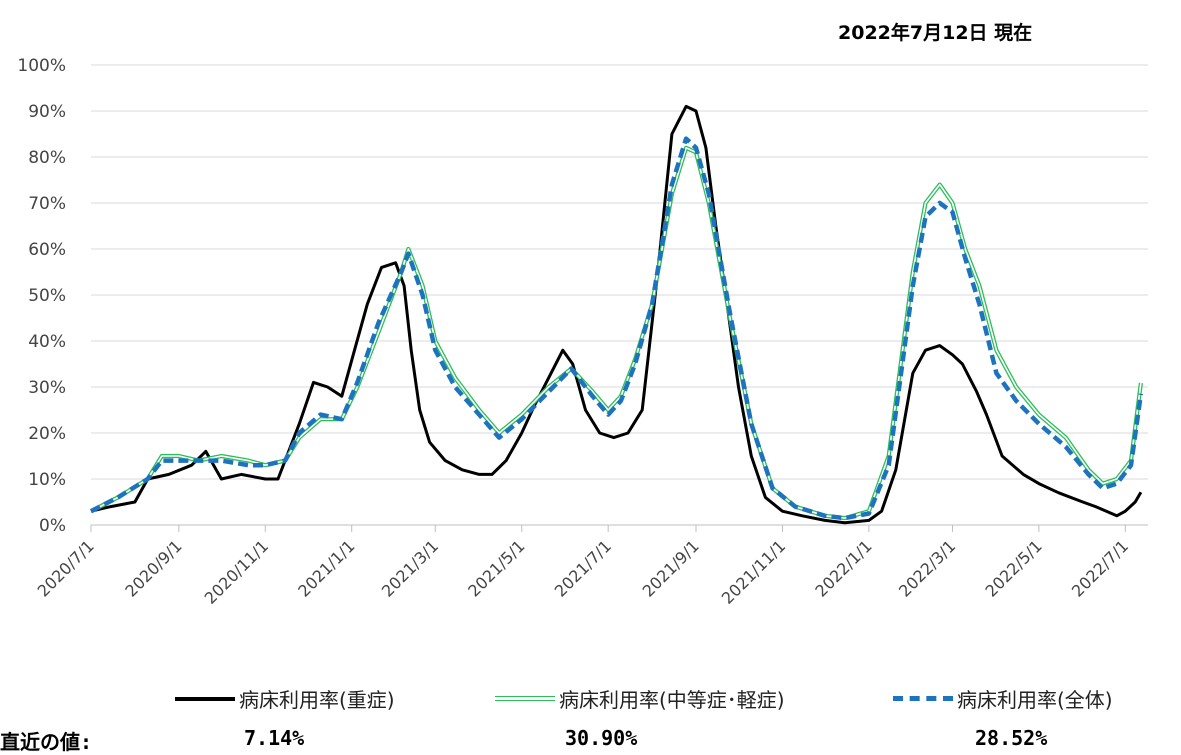 The image size is (1181, 755). Describe the element at coordinates (1013, 568) in the screenshot. I see `x-tick-label: 2022/5/1` at that location.